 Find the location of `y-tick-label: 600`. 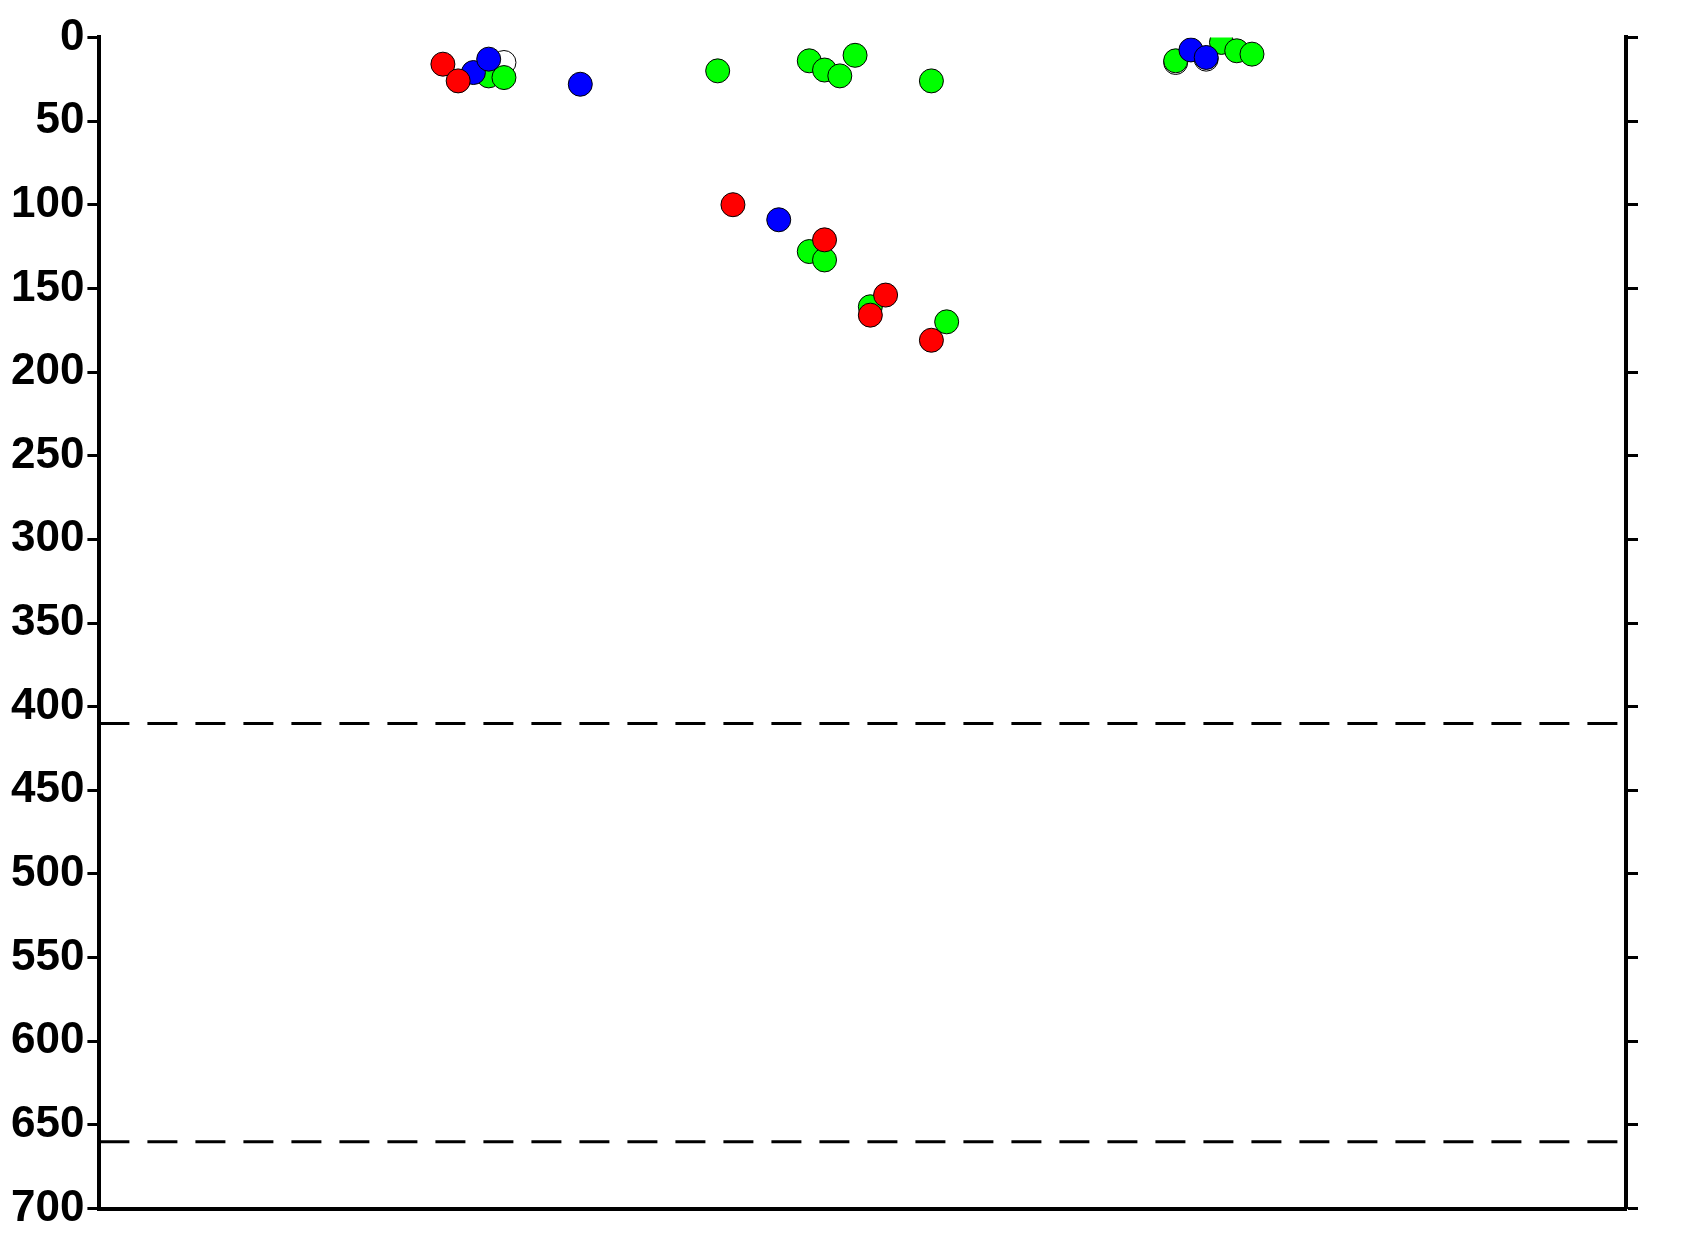

y-tick-label: 600 is located at coordinates (47, 1038).